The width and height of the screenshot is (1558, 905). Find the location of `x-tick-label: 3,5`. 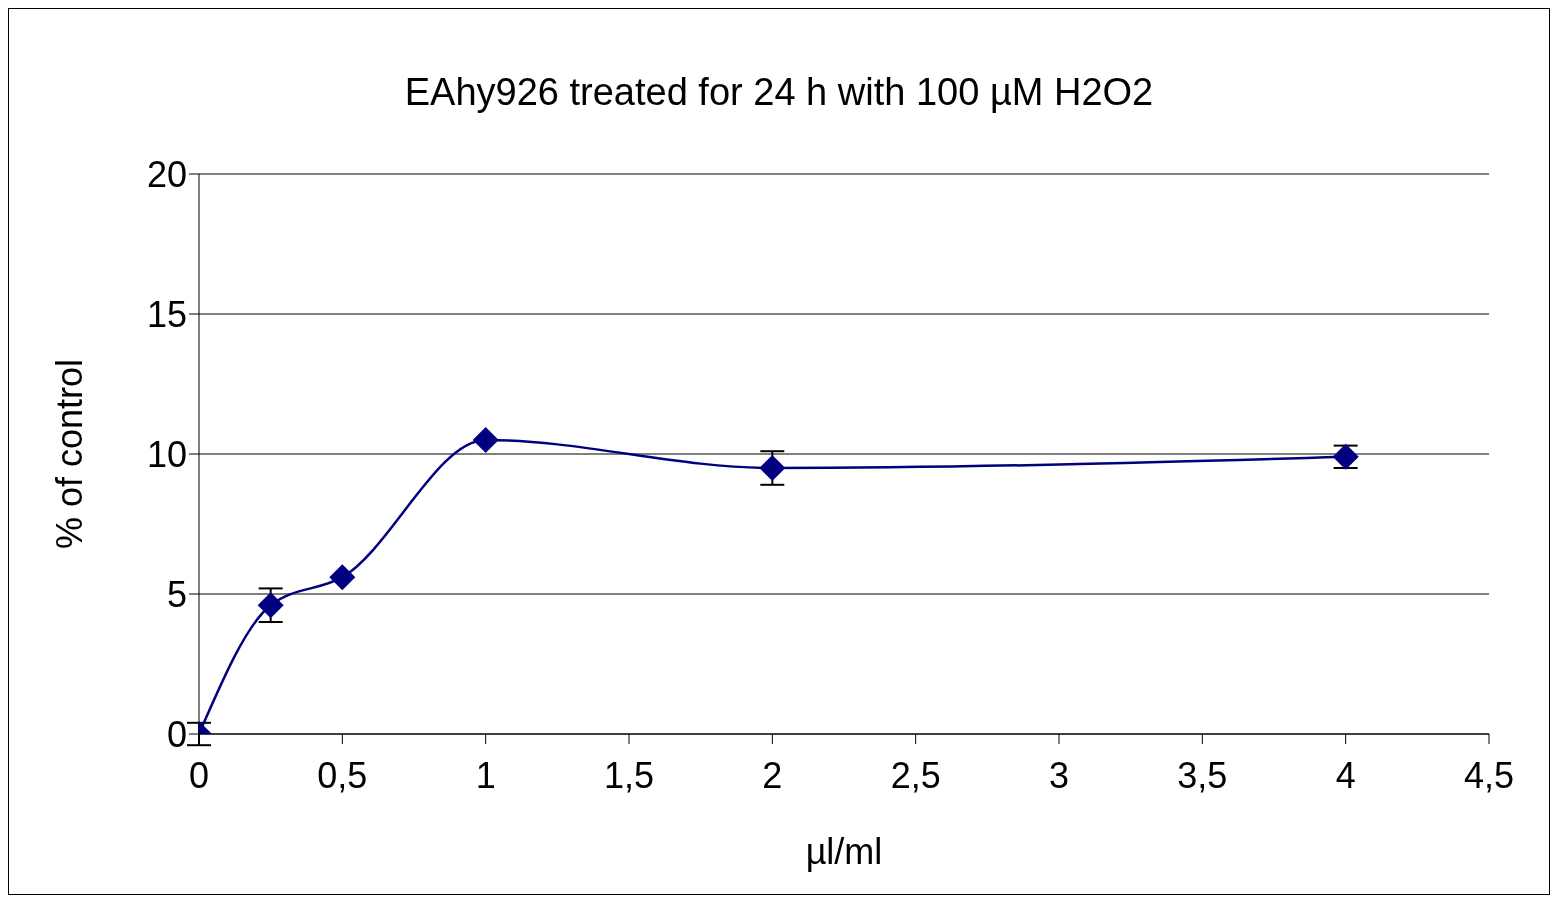

x-tick-label: 3,5 is located at coordinates (1202, 775).